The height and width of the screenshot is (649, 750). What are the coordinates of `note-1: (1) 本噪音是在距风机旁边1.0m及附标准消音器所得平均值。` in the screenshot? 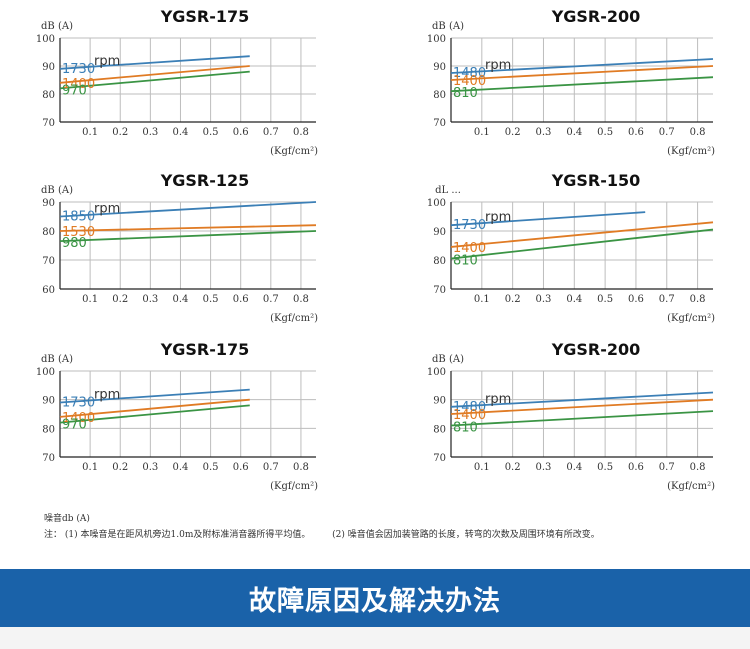 It's located at (187, 535).